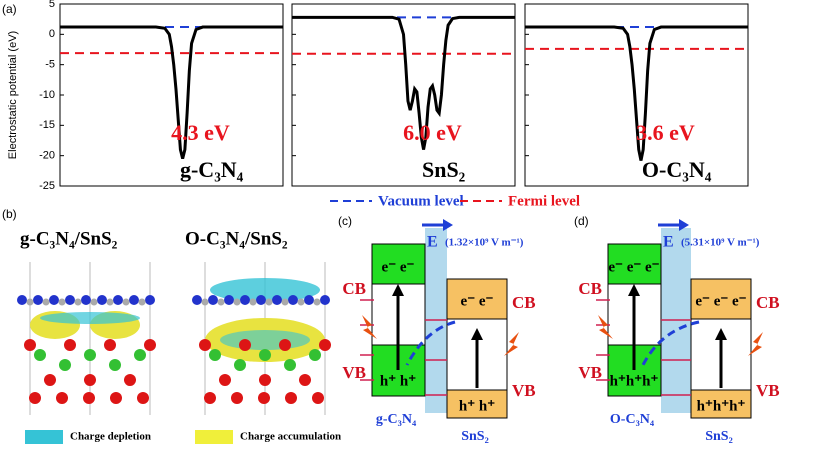 The image size is (817, 450). What do you see at coordinates (403, 95) in the screenshot?
I see `chart: 6.0 eV SnS₂` at bounding box center [403, 95].